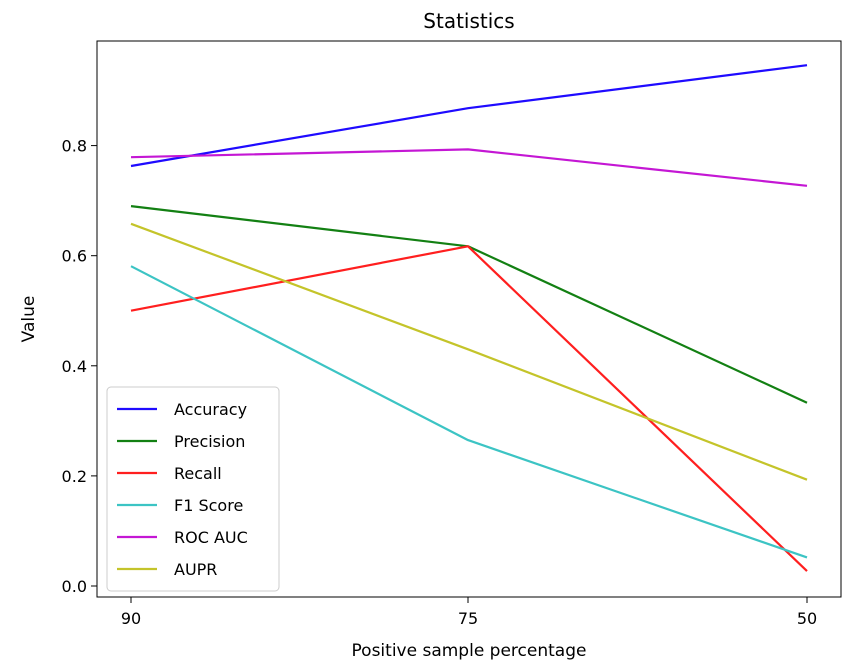 Image resolution: width=866 pixels, height=672 pixels. What do you see at coordinates (469, 167) in the screenshot?
I see `series-line-roc-auc` at bounding box center [469, 167].